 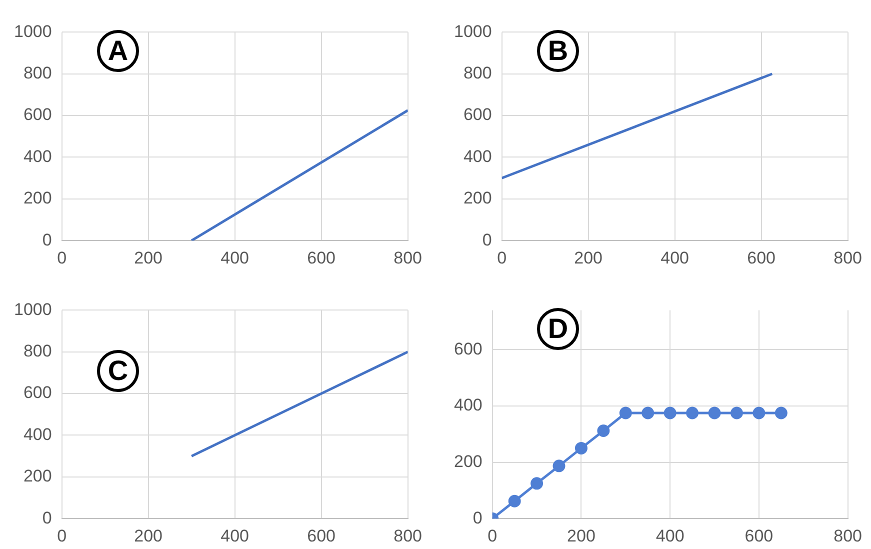 What do you see at coordinates (558, 51) in the screenshot?
I see `circle-outline: B` at bounding box center [558, 51].